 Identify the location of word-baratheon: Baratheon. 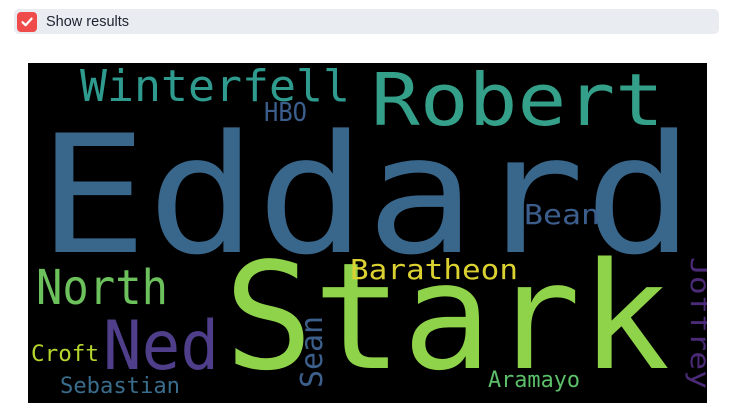
(434, 269).